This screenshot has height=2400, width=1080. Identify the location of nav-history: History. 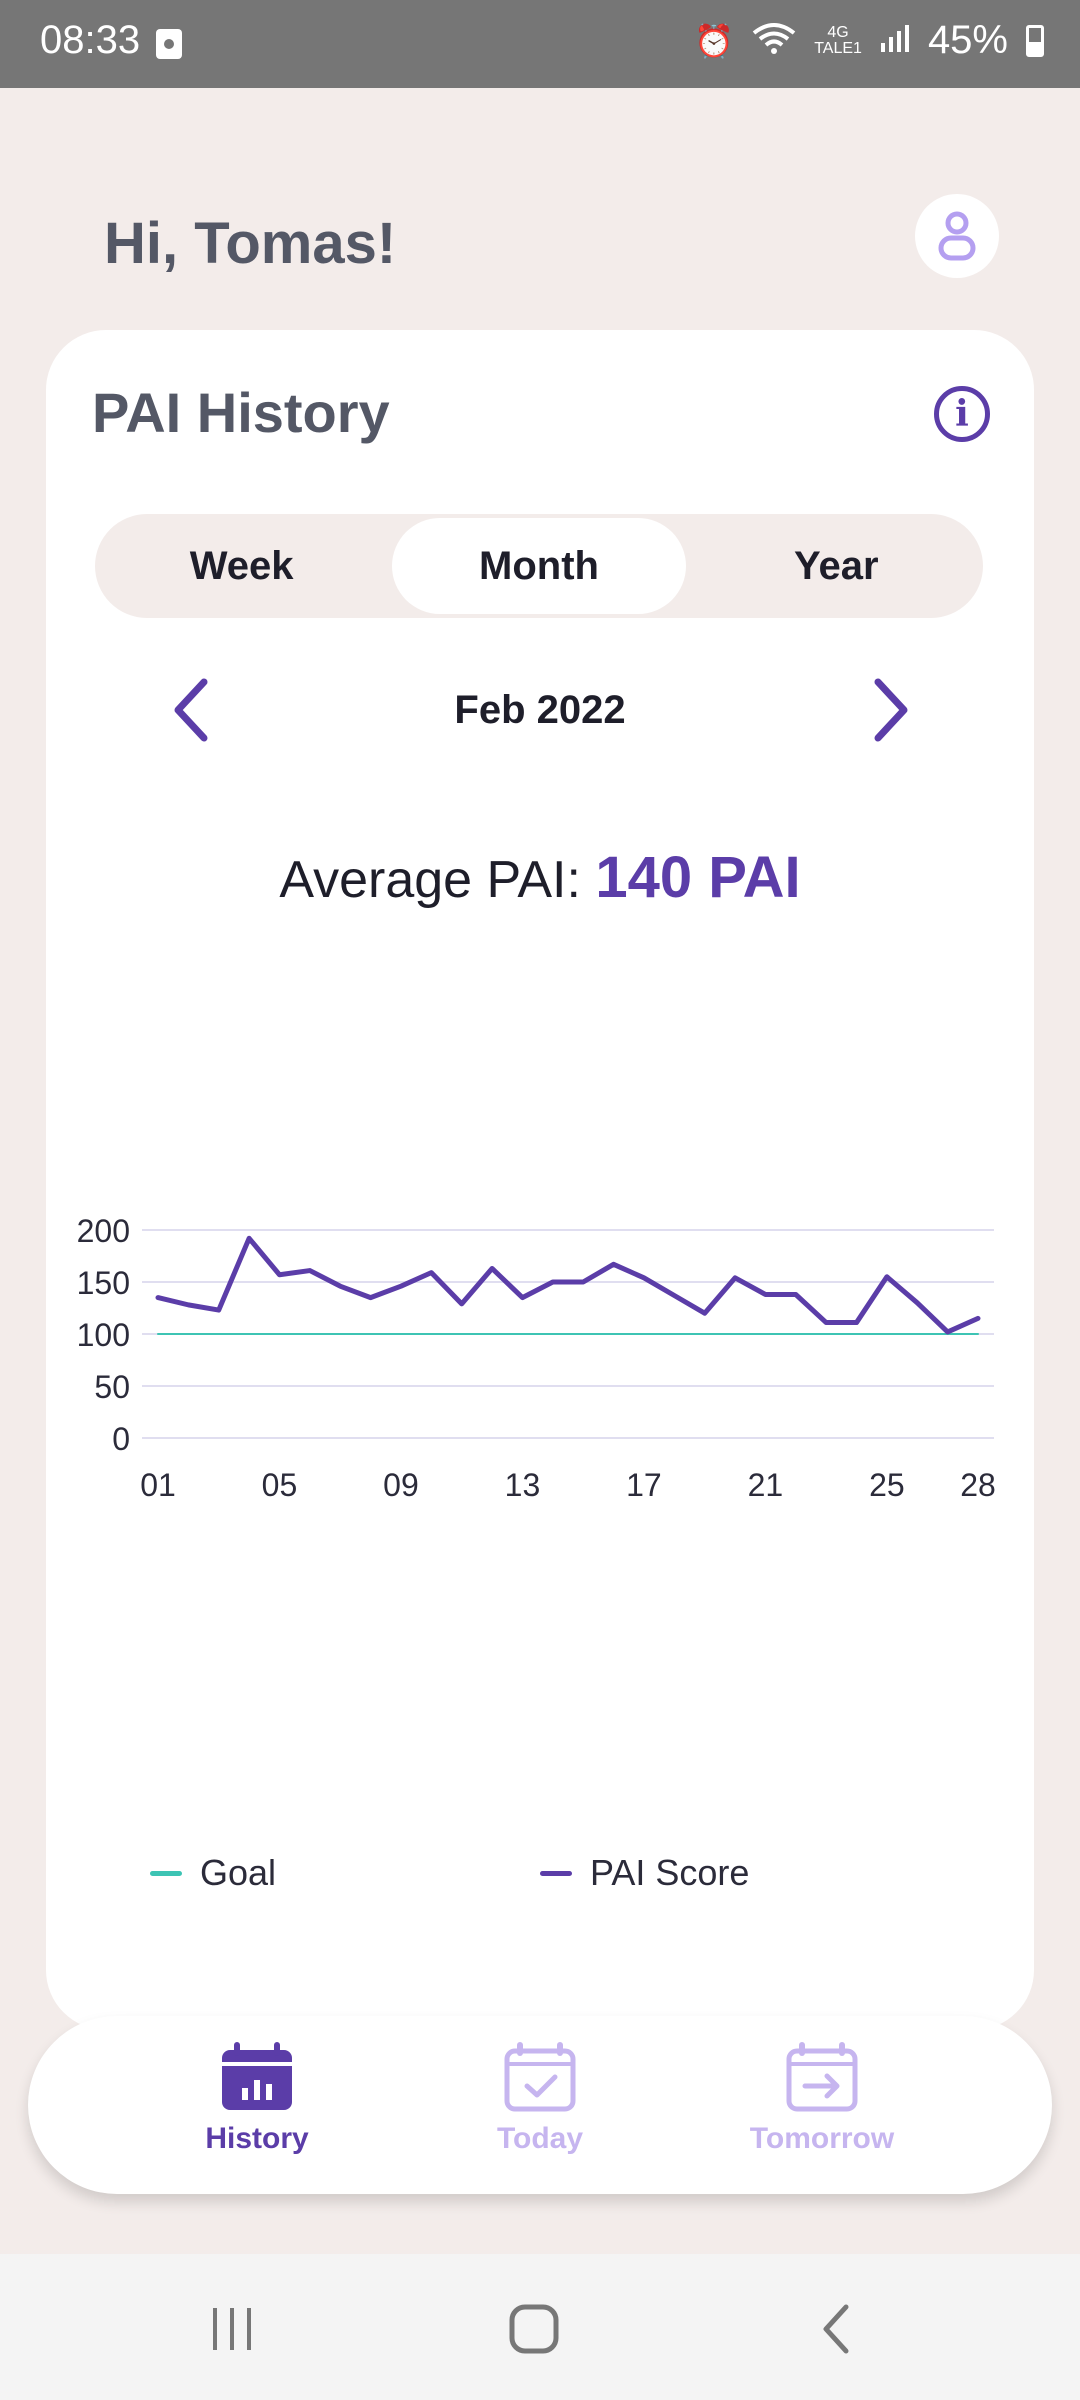
(257, 2099).